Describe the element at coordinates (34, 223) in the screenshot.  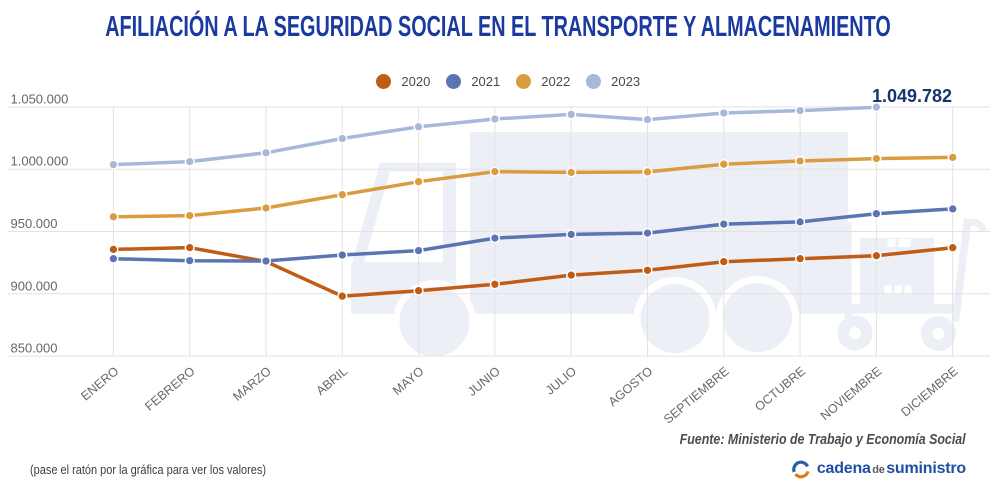
I see `y-tick-label: 950.000` at that location.